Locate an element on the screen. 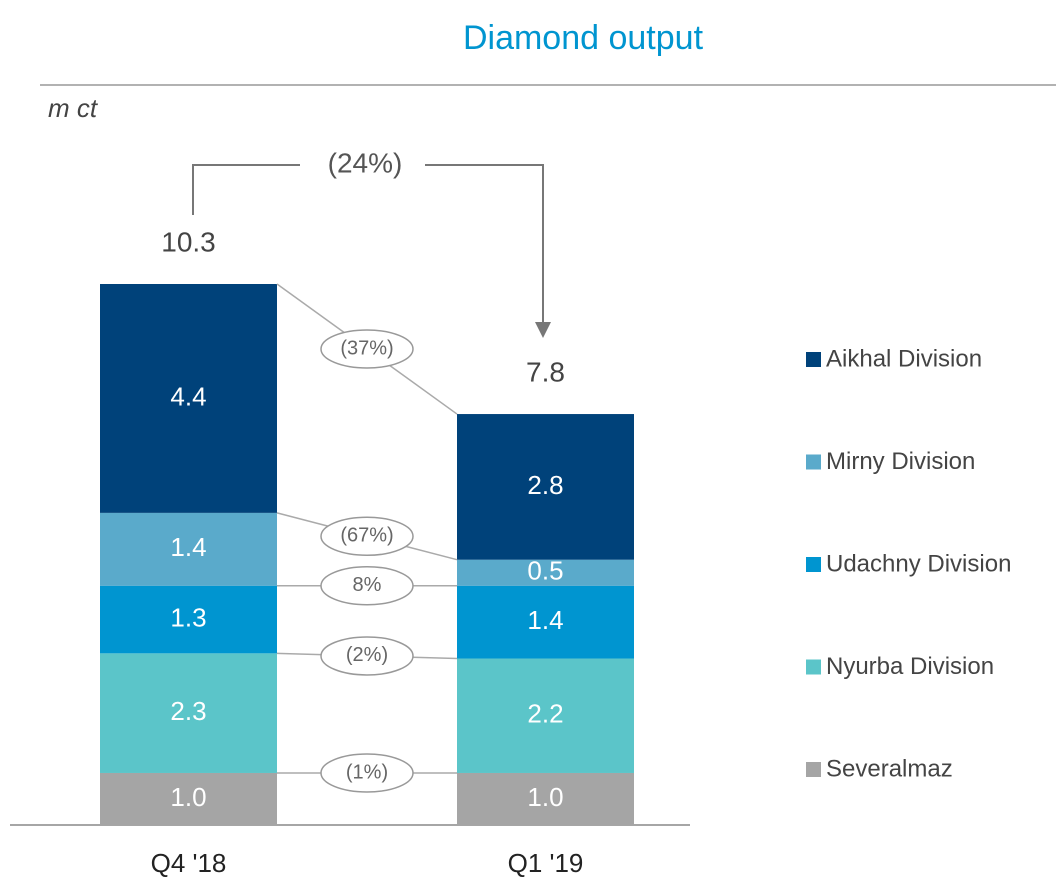  total-label: 10.3 is located at coordinates (188, 241).